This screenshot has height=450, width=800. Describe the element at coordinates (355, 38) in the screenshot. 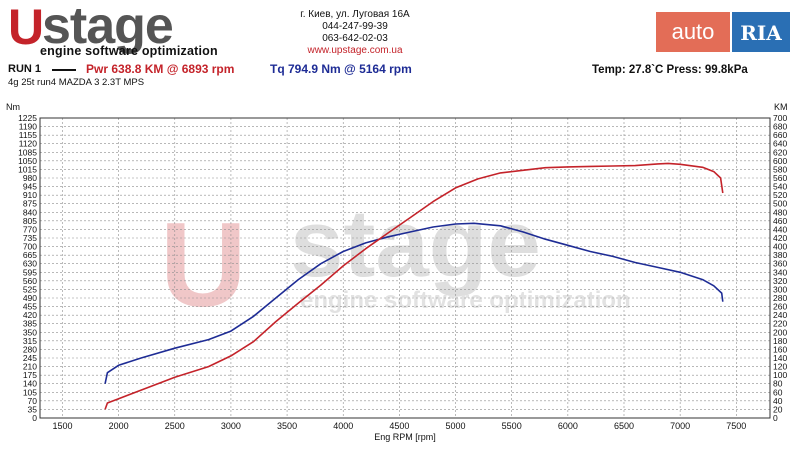

I see `phone-2: 063-642-02-03` at that location.